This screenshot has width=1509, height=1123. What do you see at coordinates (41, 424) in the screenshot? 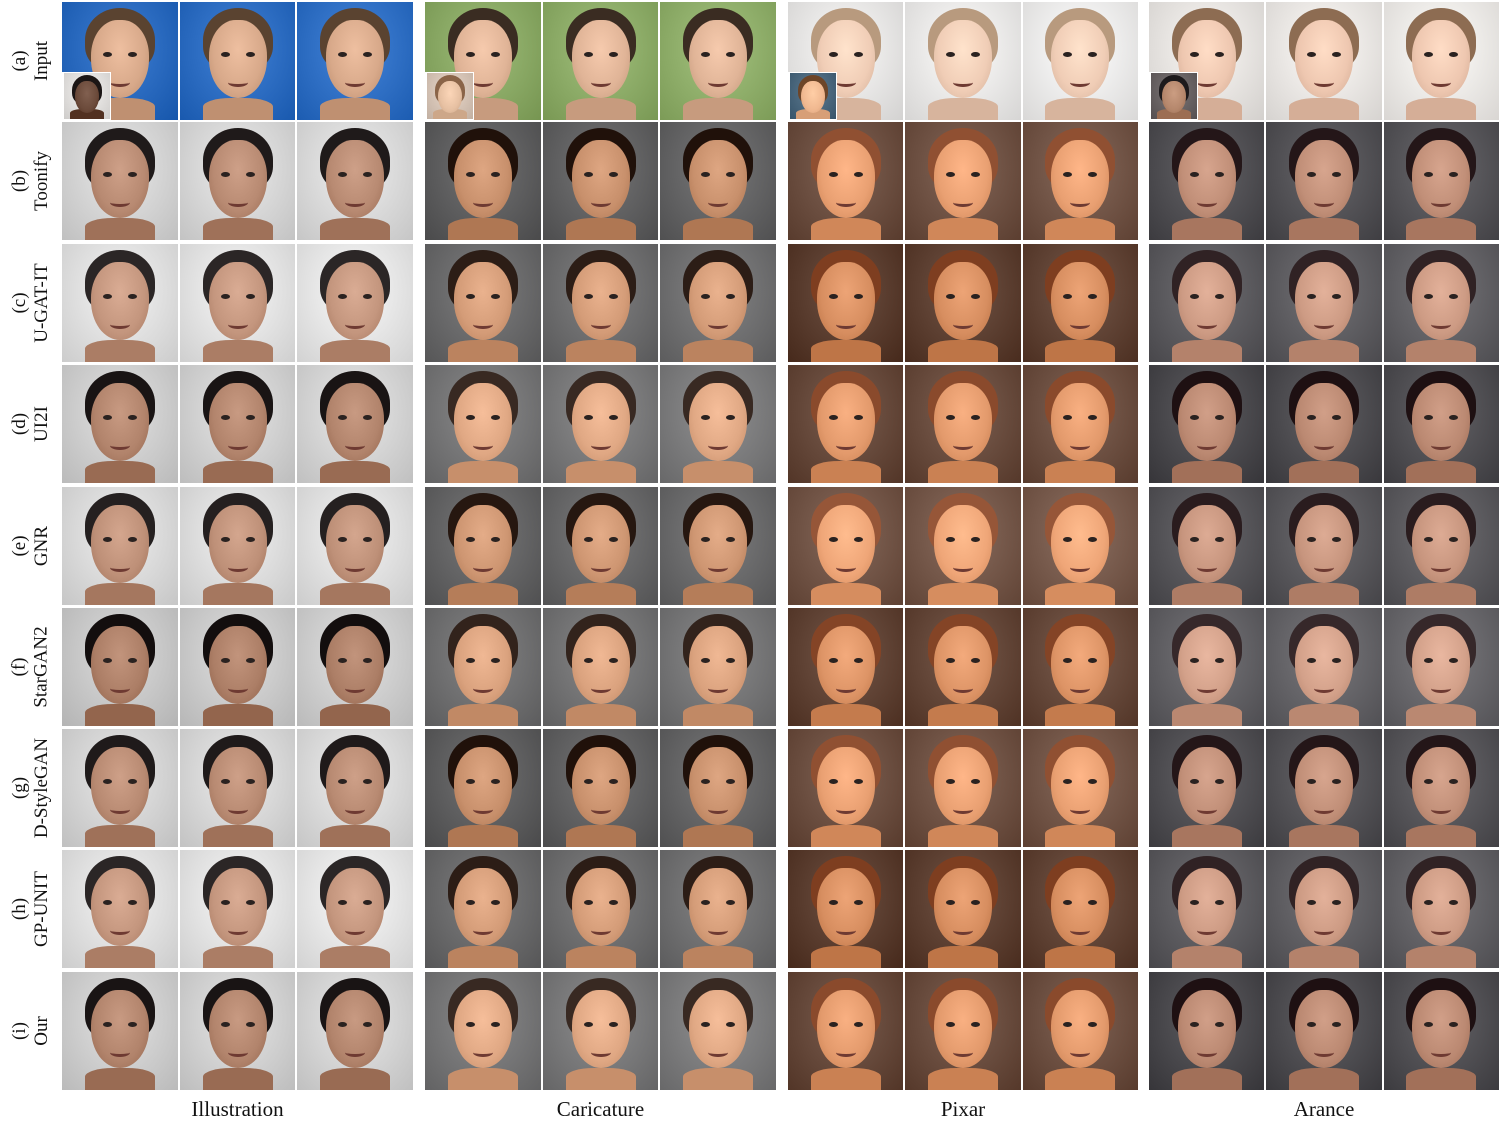
I see `row-method-name: UI2I` at bounding box center [41, 424].